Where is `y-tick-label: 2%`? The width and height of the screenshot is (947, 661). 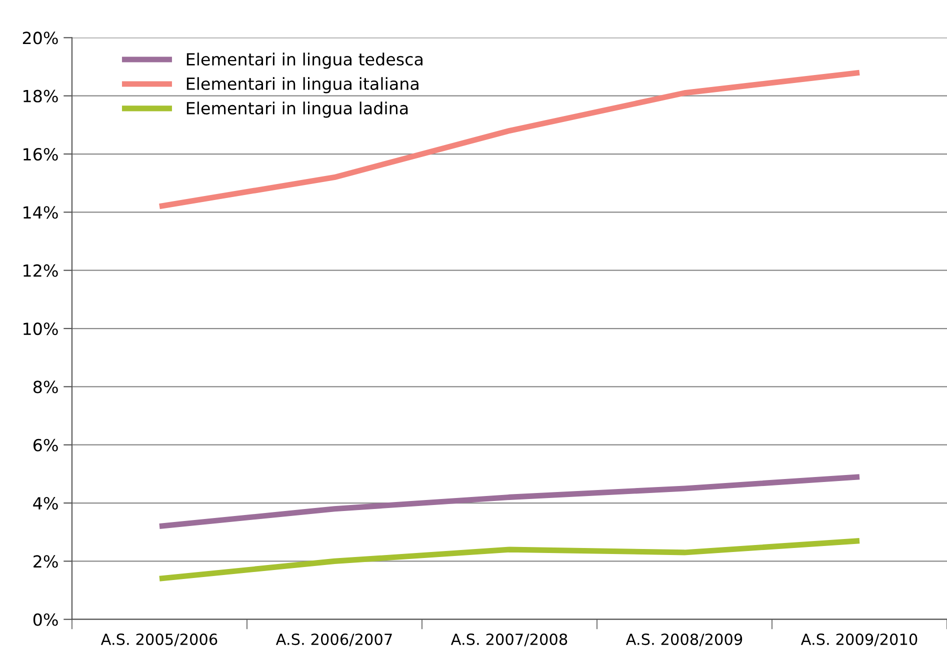 y-tick-label: 2% is located at coordinates (46, 561).